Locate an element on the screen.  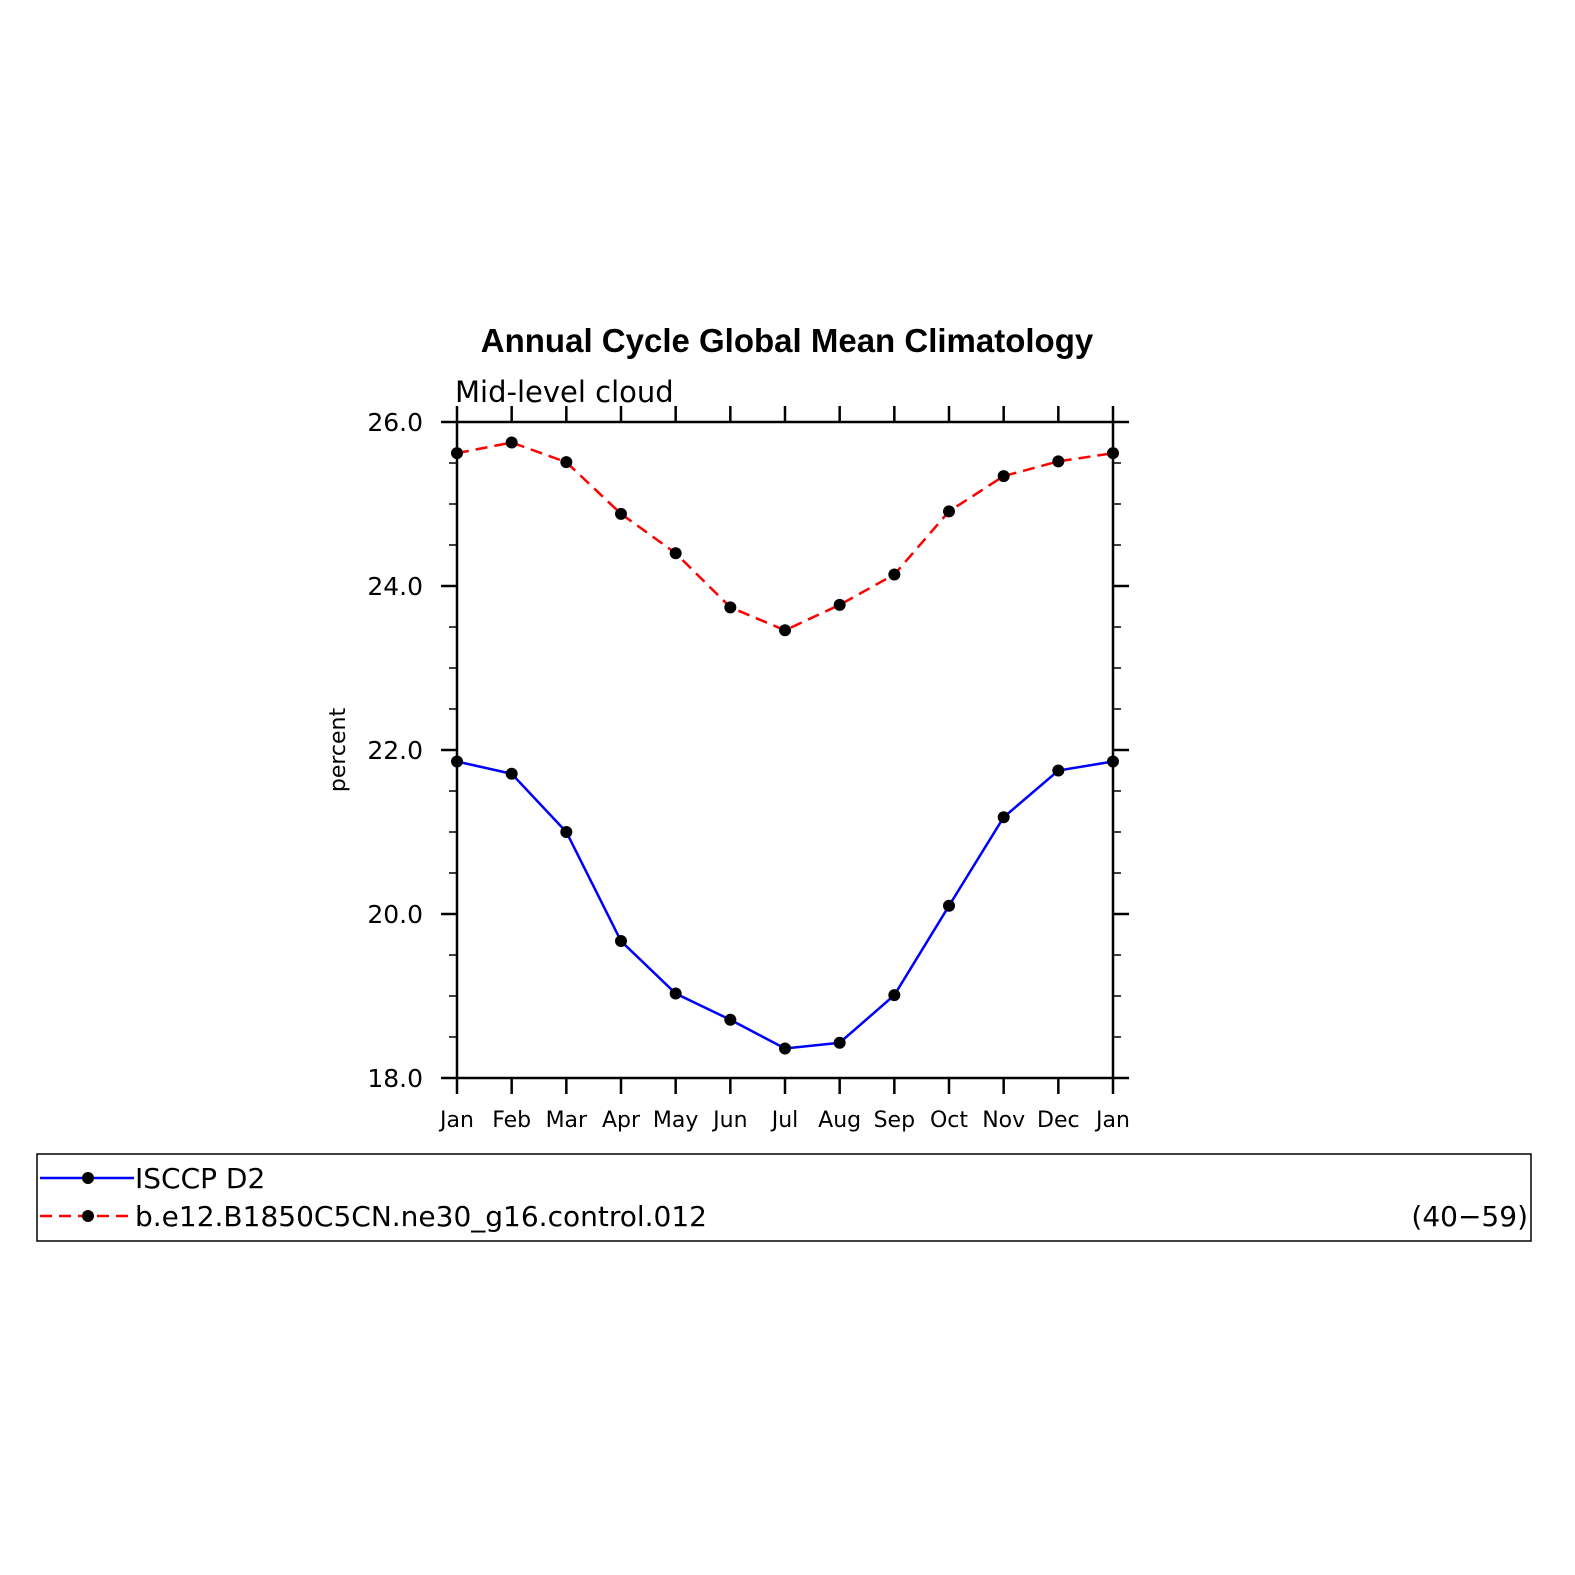
y-tick-label: 24.0 is located at coordinates (395, 586).